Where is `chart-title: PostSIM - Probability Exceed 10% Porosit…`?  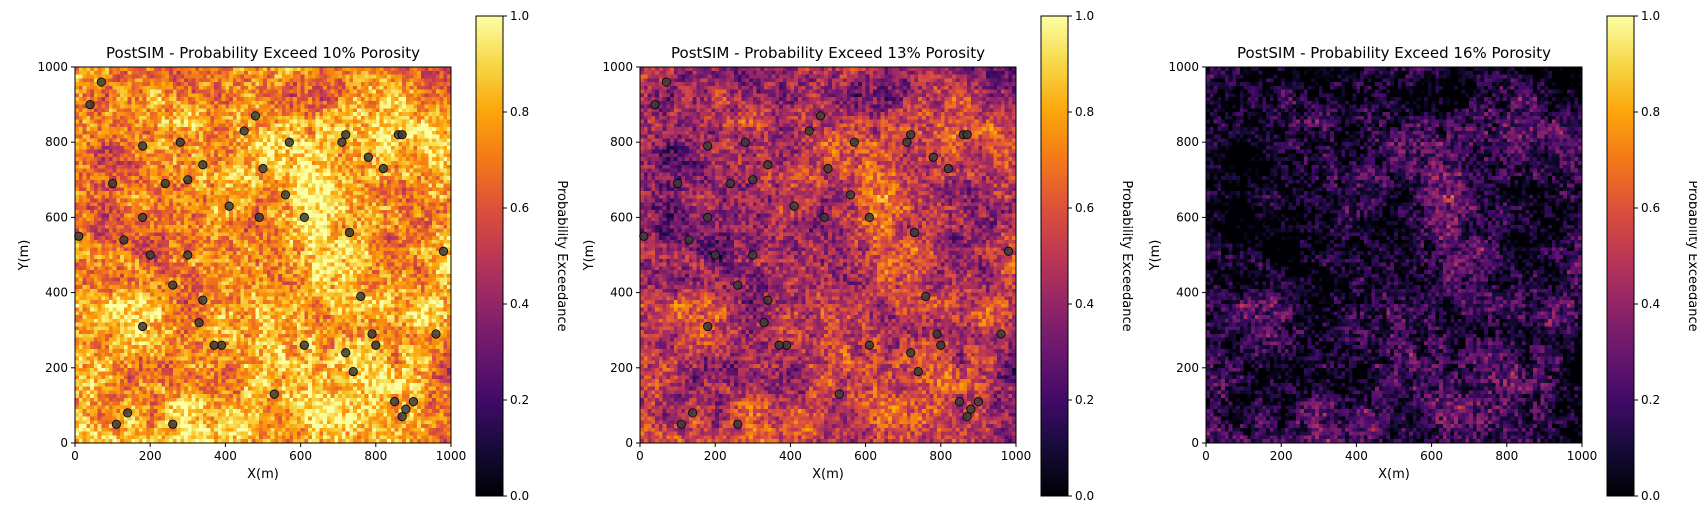
chart-title: PostSIM - Probability Exceed 10% Porosit… is located at coordinates (263, 53).